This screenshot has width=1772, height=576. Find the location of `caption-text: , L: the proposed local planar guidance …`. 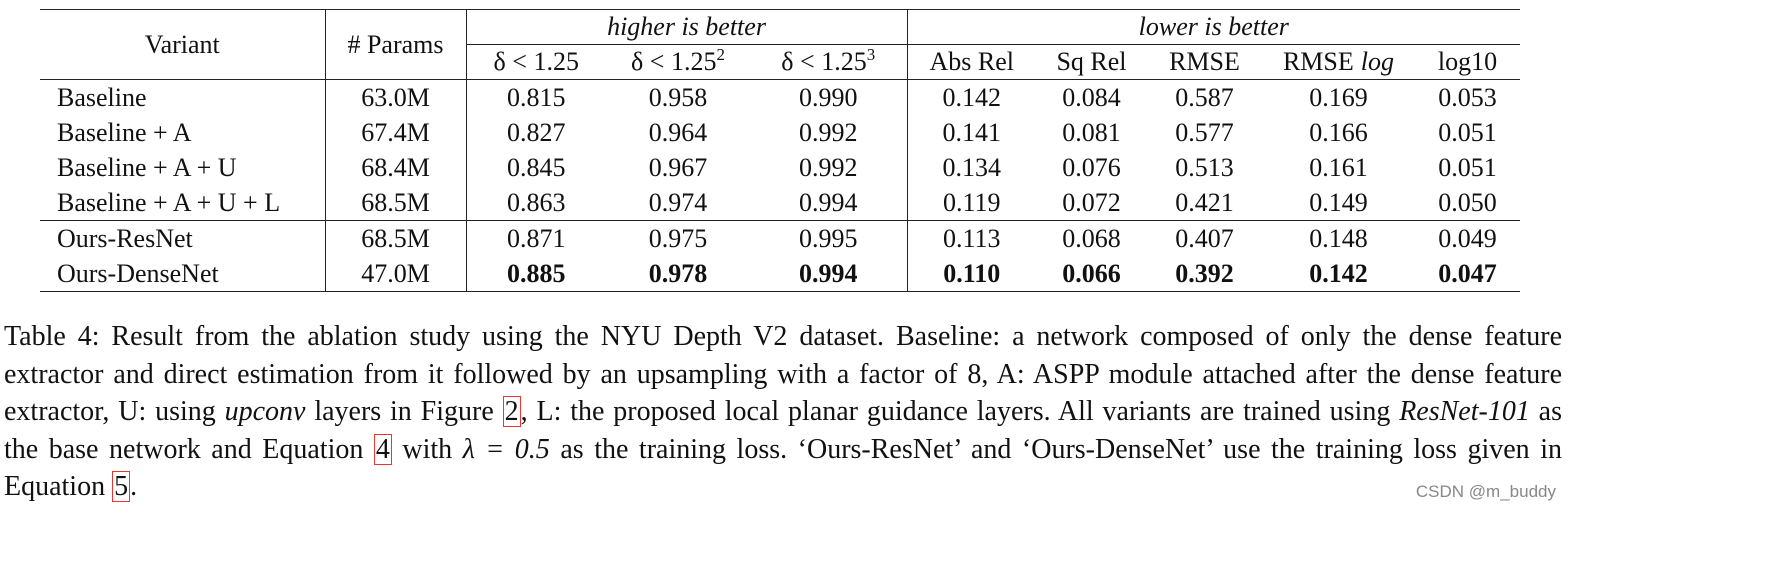

caption-text: , L: the proposed local planar guidance … is located at coordinates (960, 412).